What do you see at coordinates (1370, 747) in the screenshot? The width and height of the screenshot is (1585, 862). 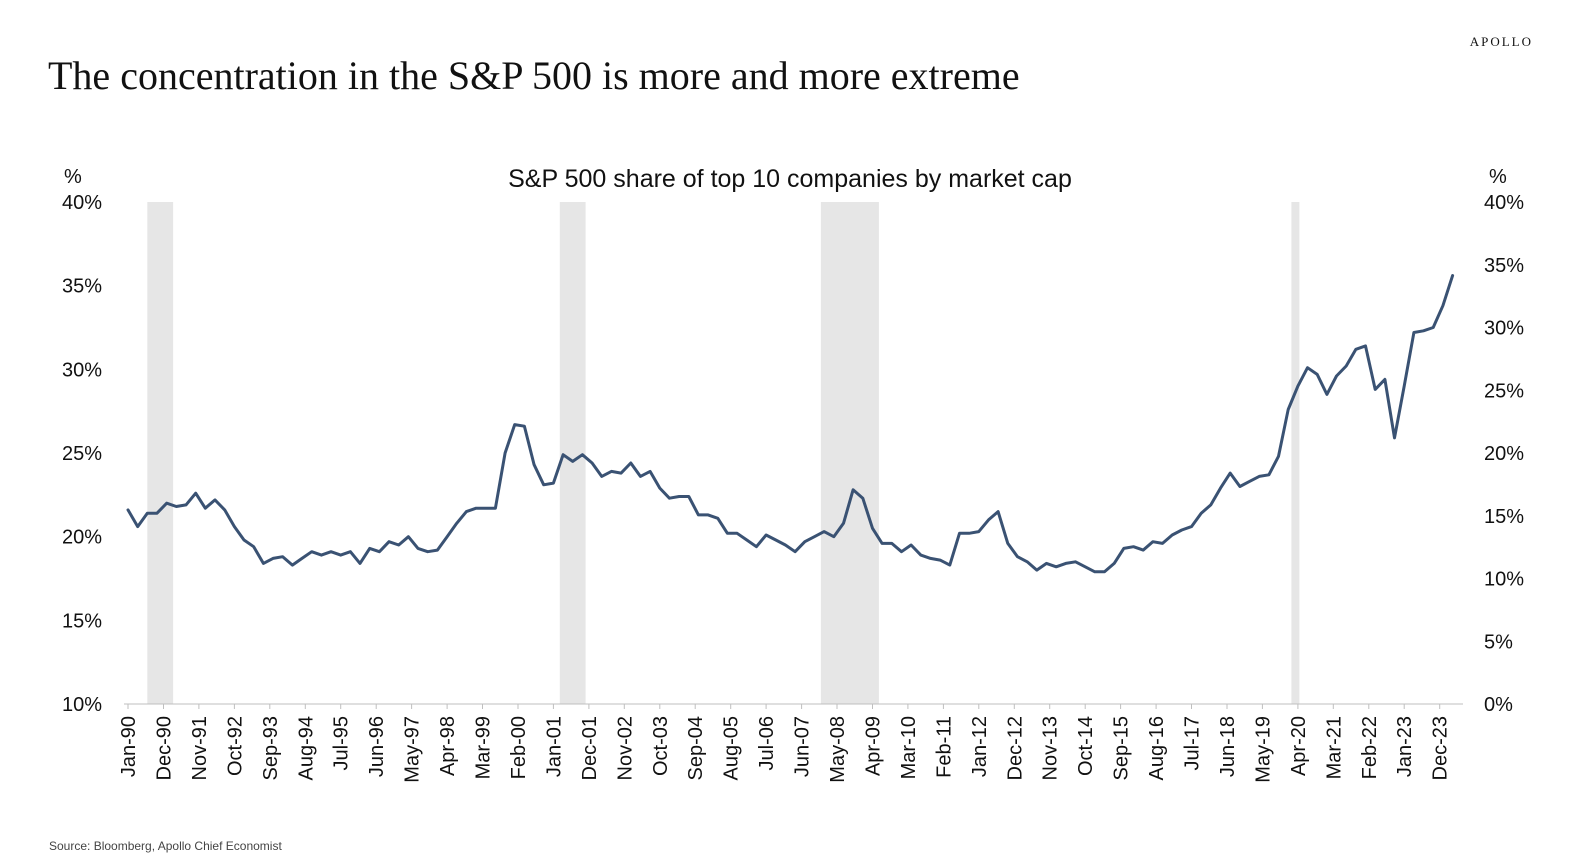 I see `x-tick-label: Feb-22` at bounding box center [1370, 747].